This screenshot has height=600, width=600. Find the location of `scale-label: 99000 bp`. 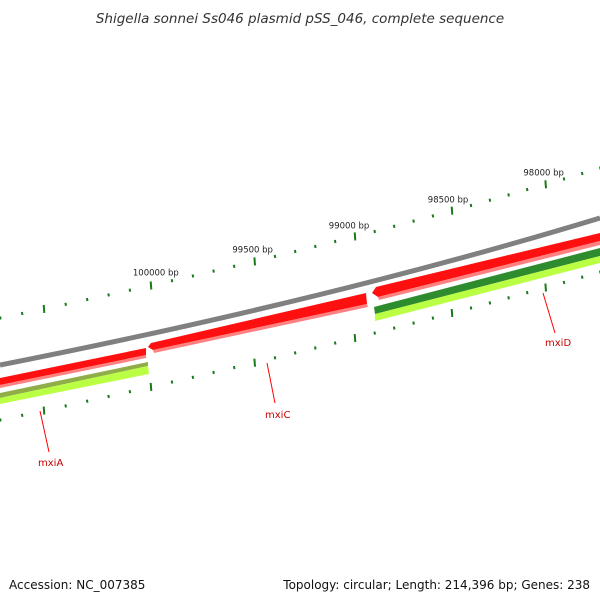

scale-label: 99000 bp is located at coordinates (349, 226).